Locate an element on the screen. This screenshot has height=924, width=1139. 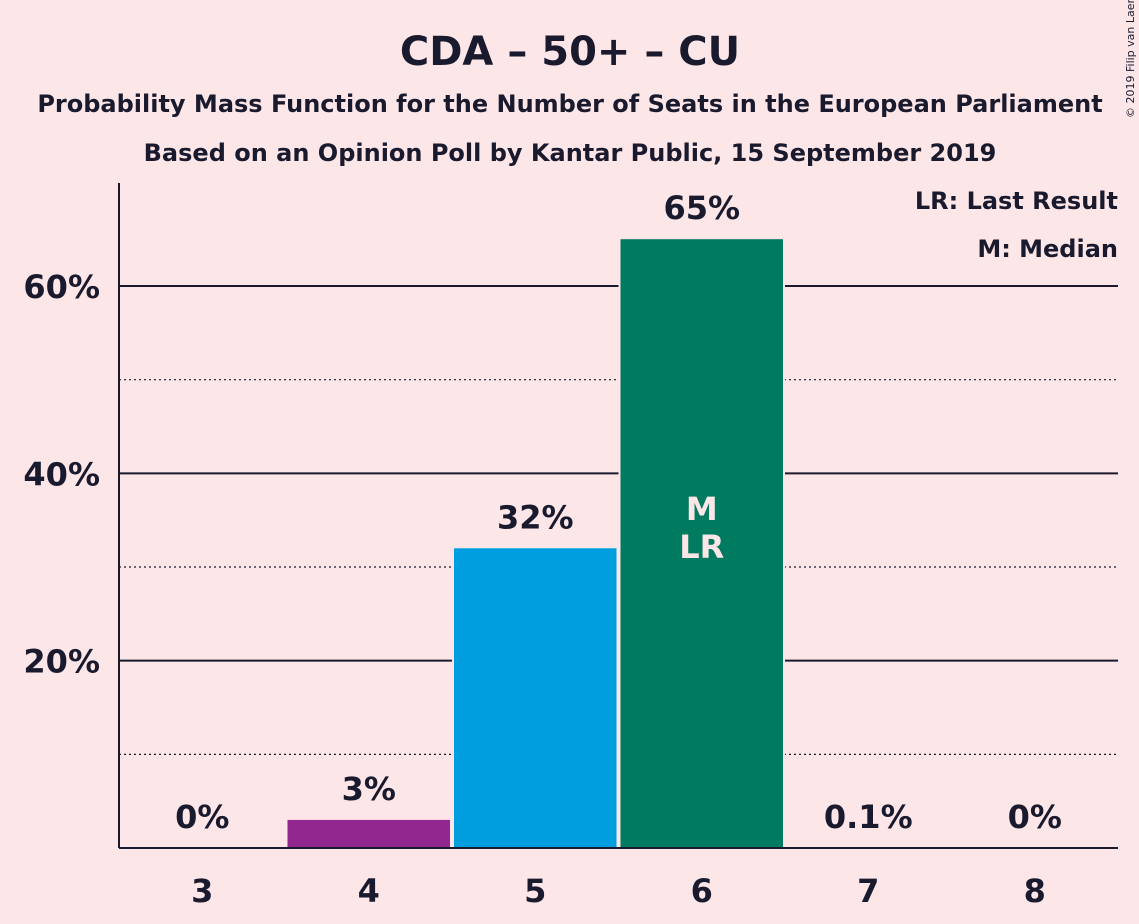
y-tick-label: 20% is located at coordinates (61, 662).